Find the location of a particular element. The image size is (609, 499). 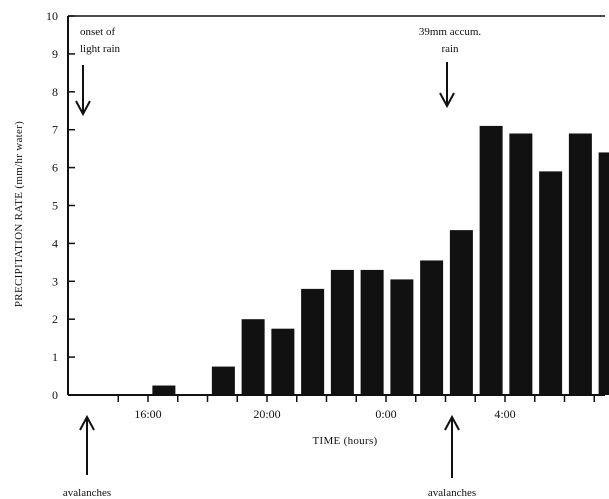

annotation-avalanches-right: avalanches is located at coordinates (452, 456).